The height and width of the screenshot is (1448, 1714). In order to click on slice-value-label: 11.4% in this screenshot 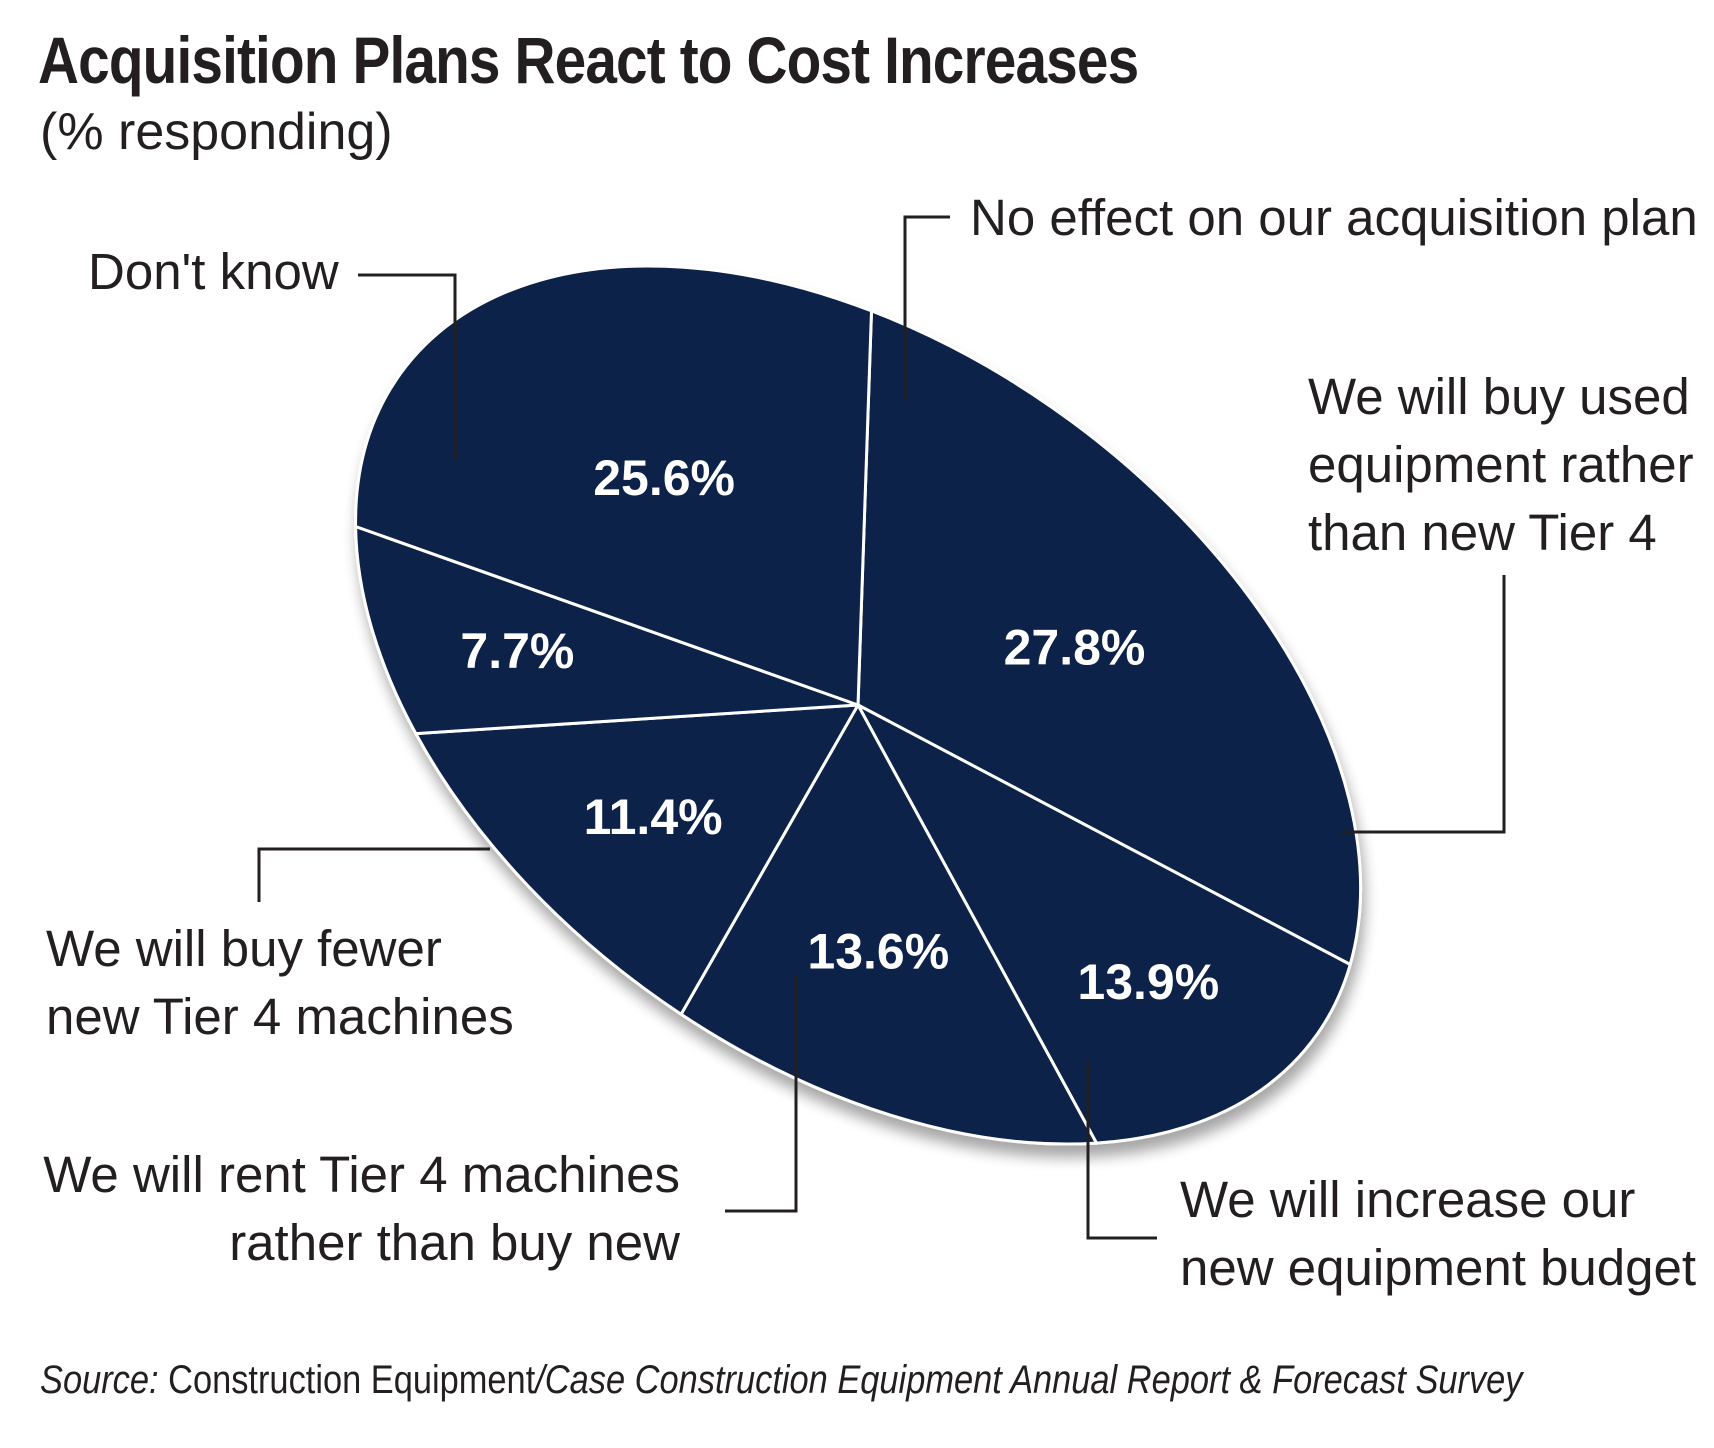, I will do `click(653, 817)`.